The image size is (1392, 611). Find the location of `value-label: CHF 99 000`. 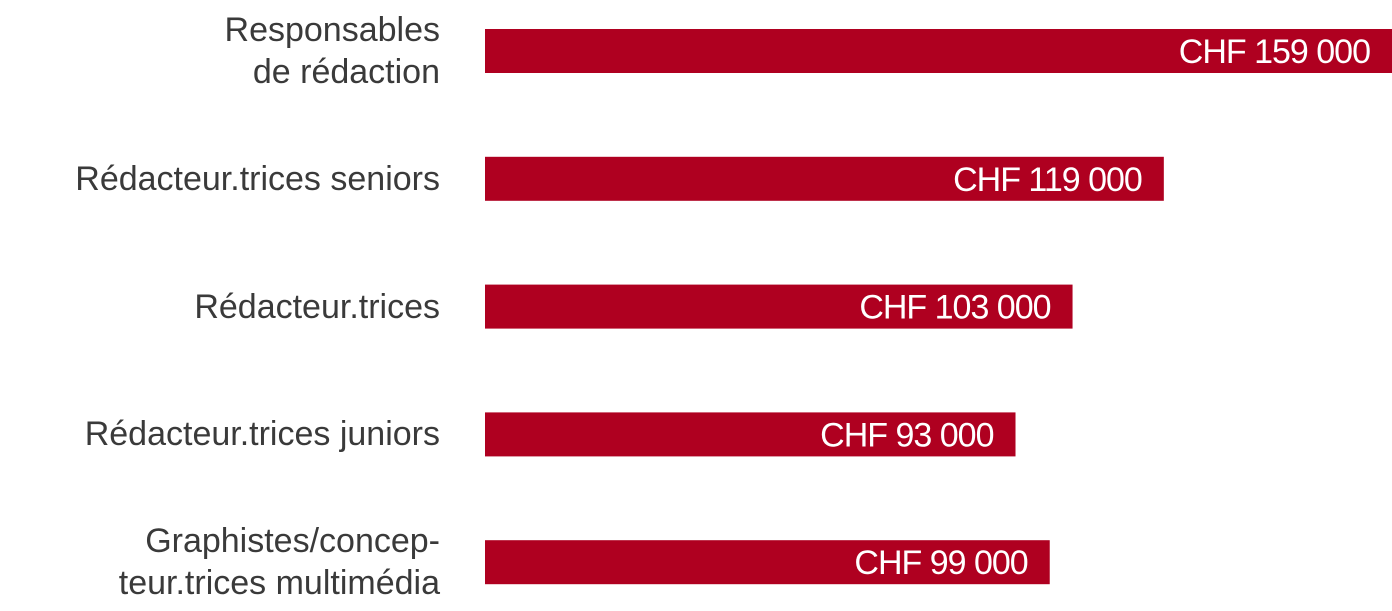

value-label: CHF 99 000 is located at coordinates (940, 563).